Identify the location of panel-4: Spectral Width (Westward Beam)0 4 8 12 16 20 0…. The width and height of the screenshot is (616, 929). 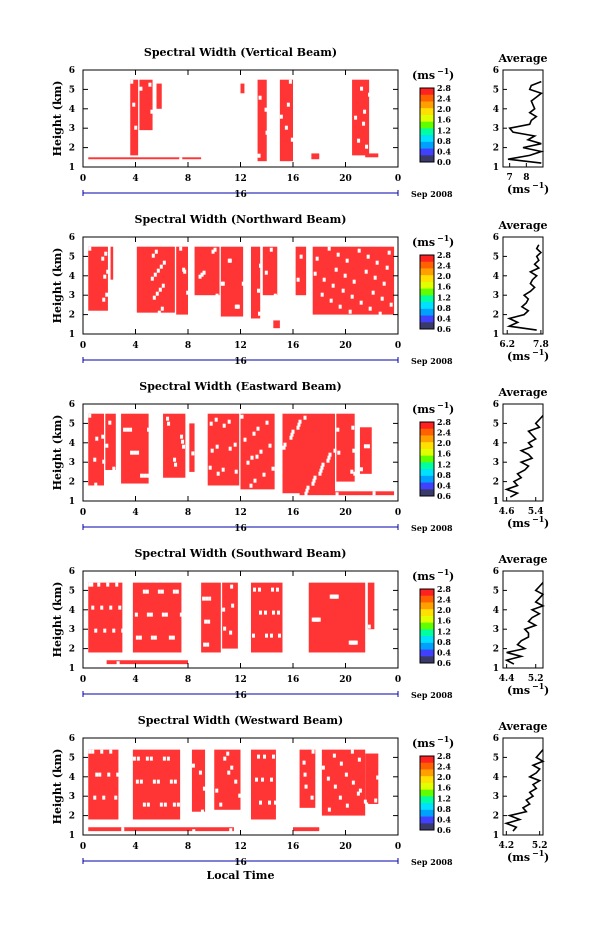
(300, 791).